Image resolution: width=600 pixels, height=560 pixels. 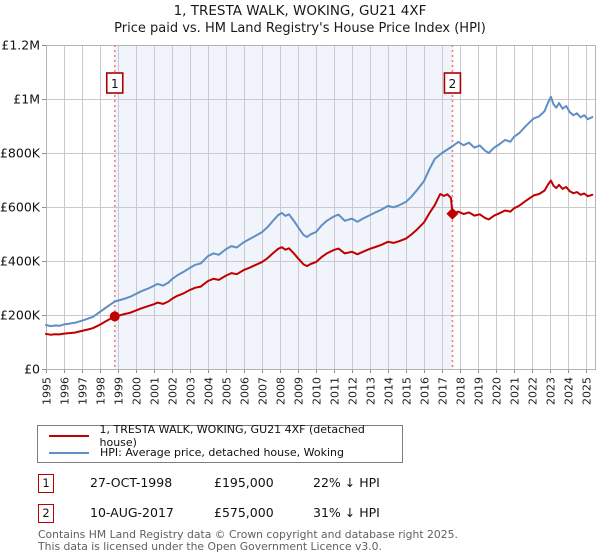 I want to click on x-axis-label: 1997, so click(x=83, y=391).